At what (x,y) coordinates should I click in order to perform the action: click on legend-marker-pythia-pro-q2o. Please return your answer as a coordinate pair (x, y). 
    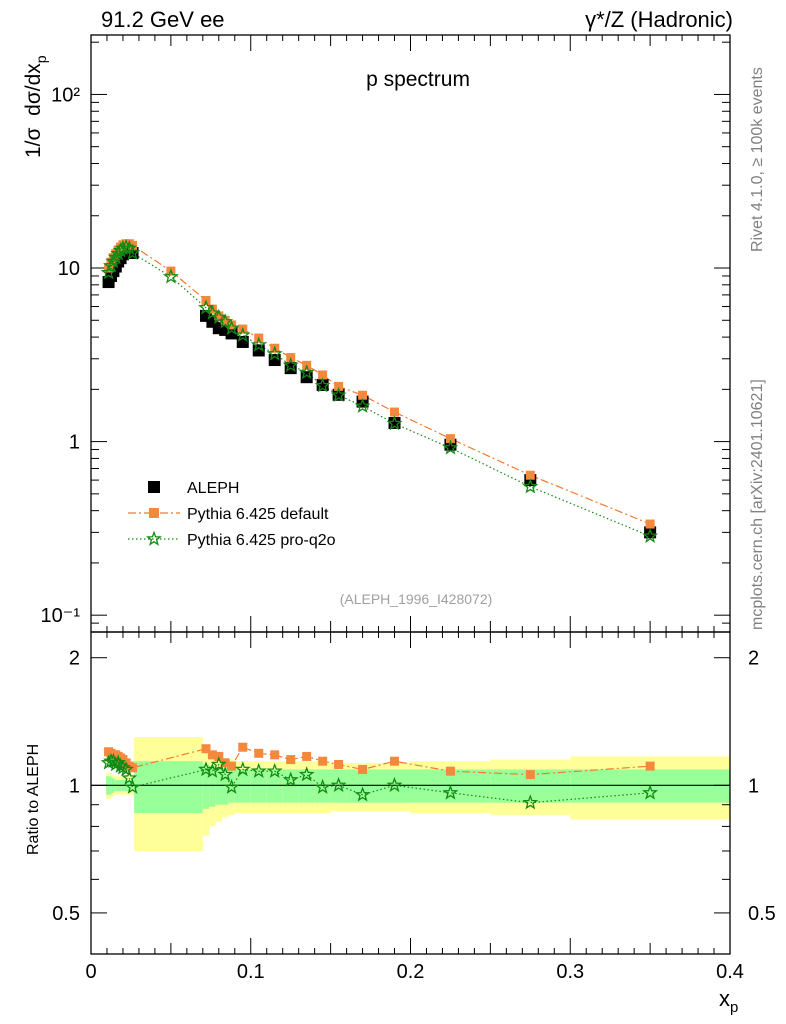
    Looking at the image, I should click on (154, 538).